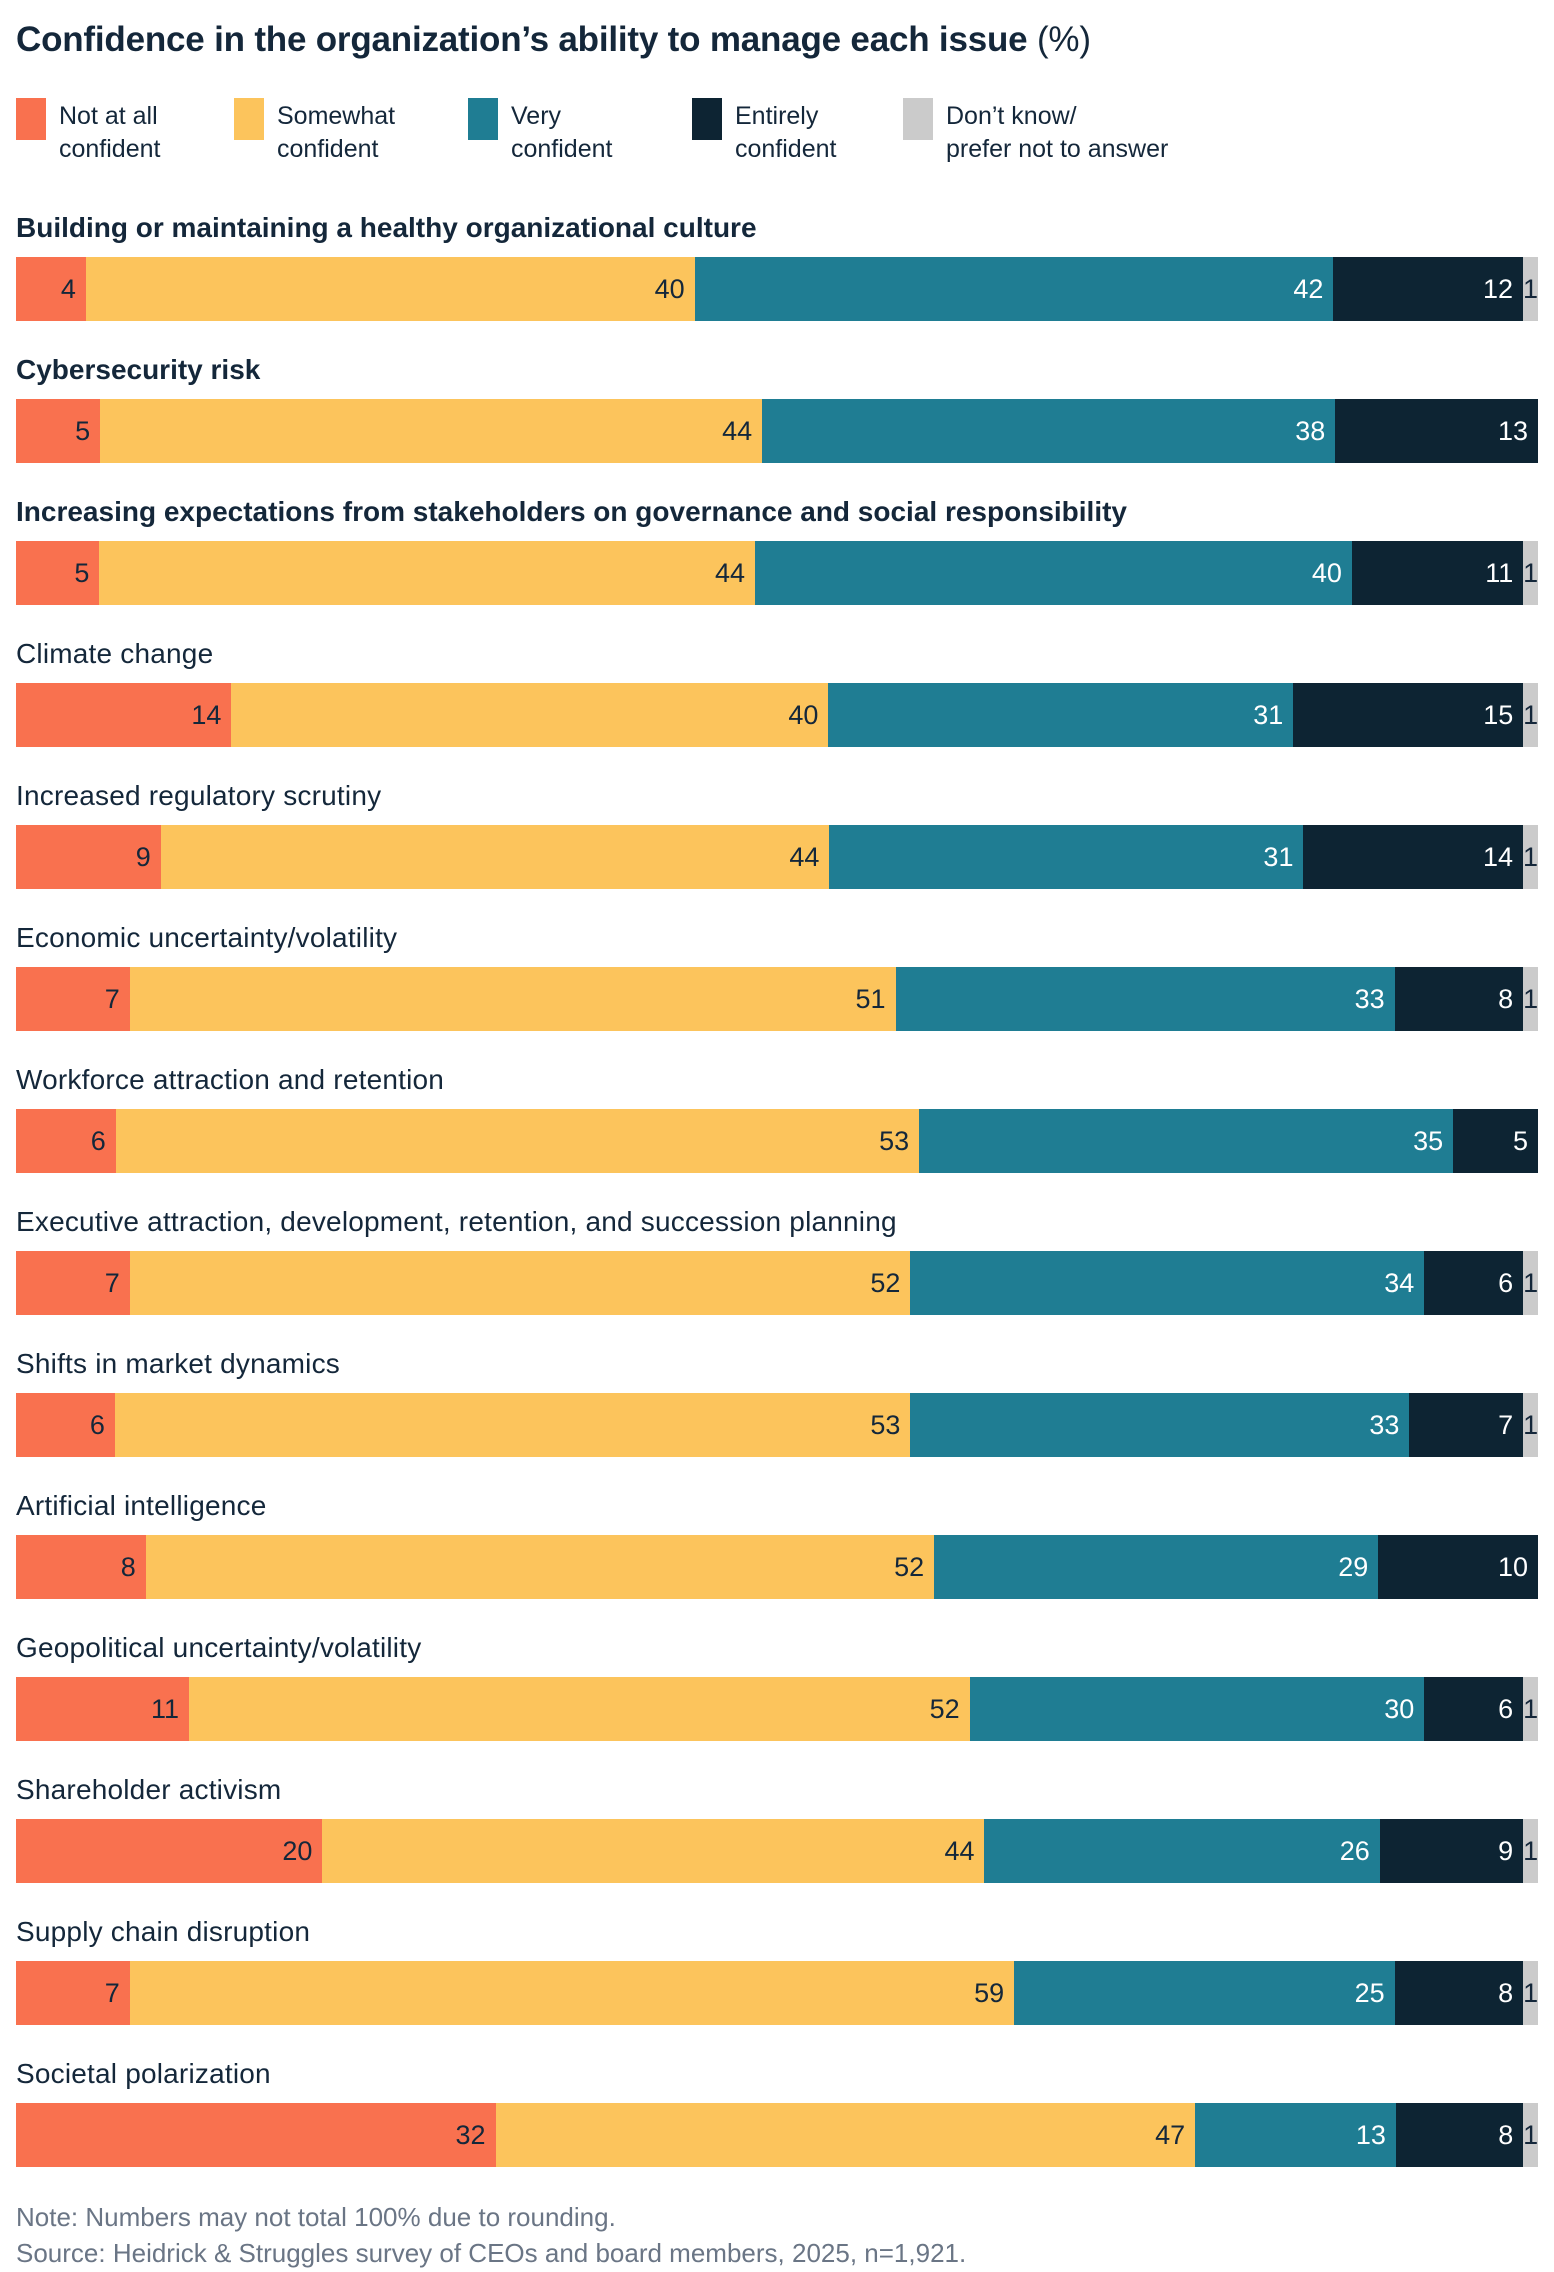 The image size is (1554, 2272). I want to click on bar-segment-entirely-confident: 5, so click(1495, 1141).